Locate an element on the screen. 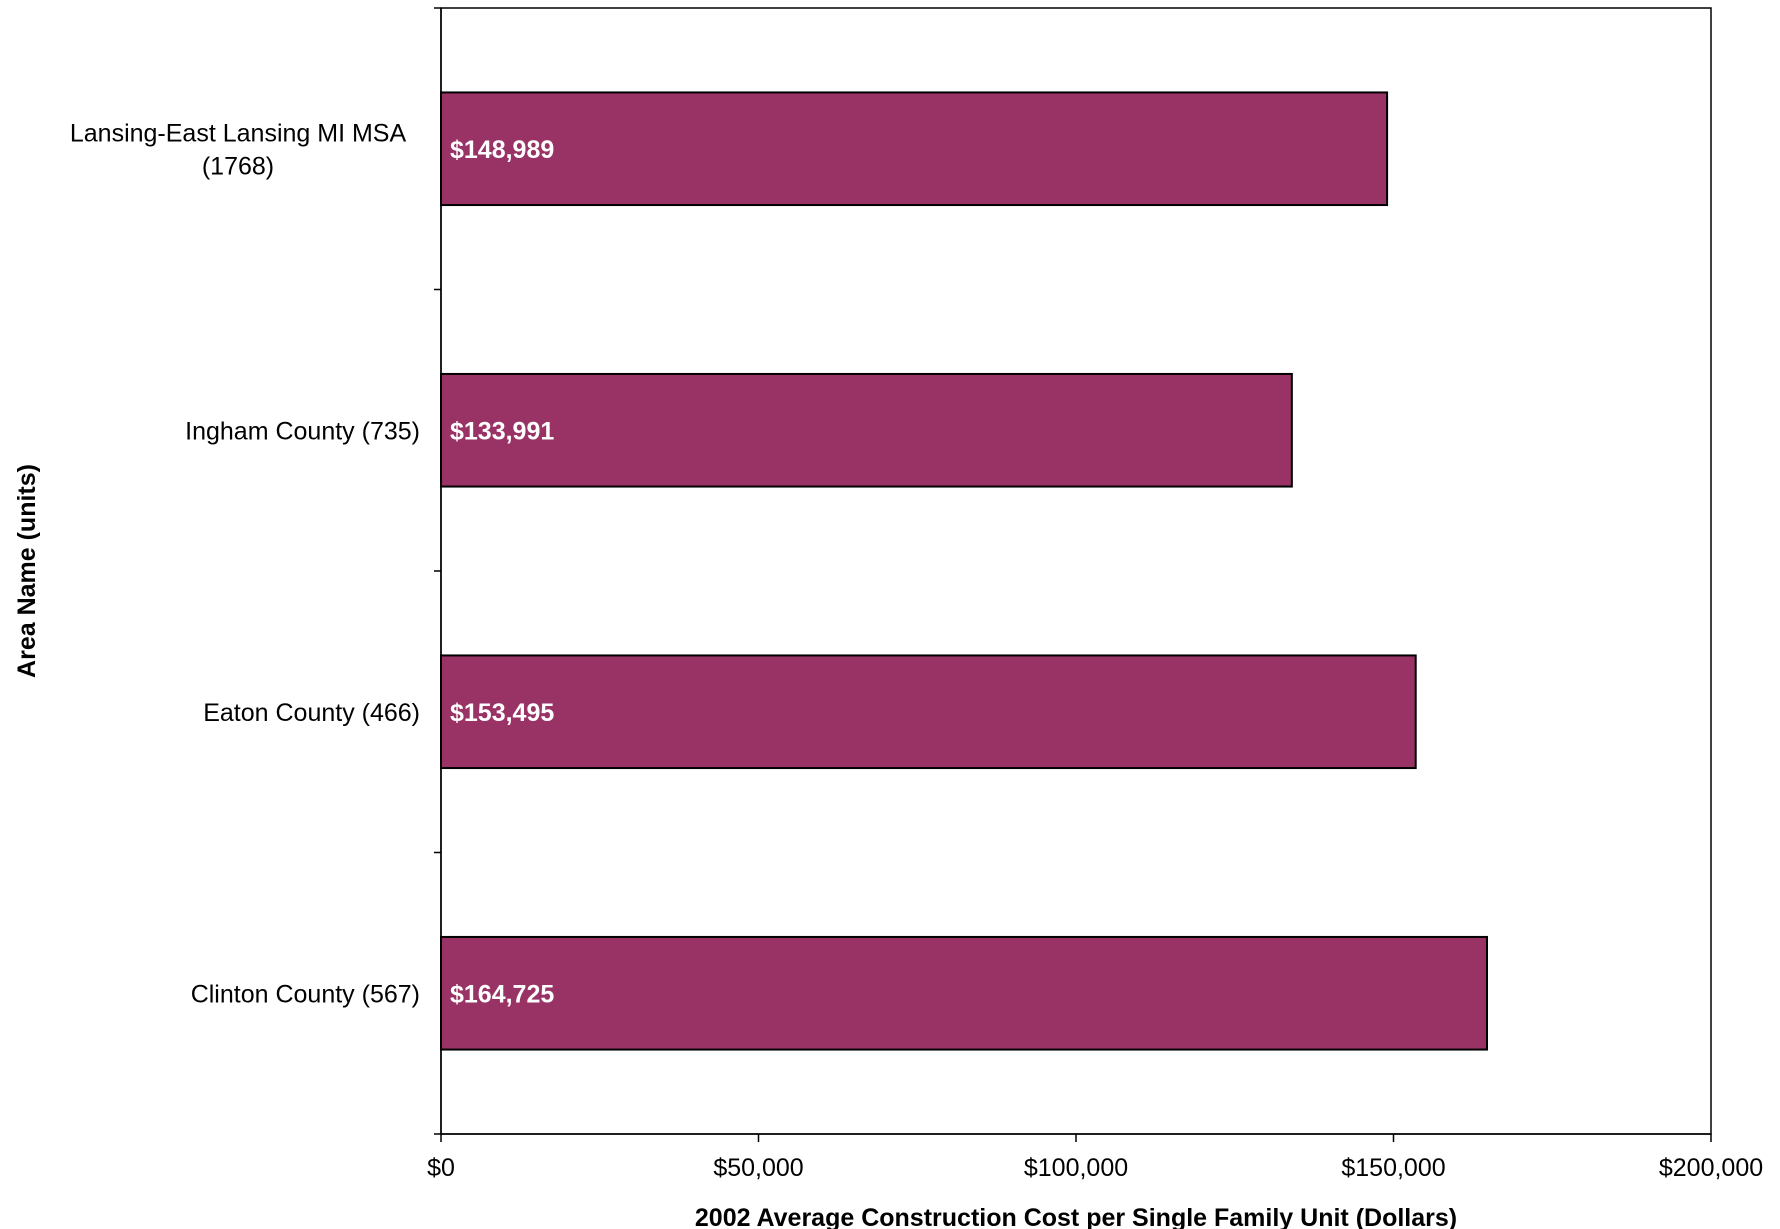  category-label: Ingham County (735) is located at coordinates (302, 431).